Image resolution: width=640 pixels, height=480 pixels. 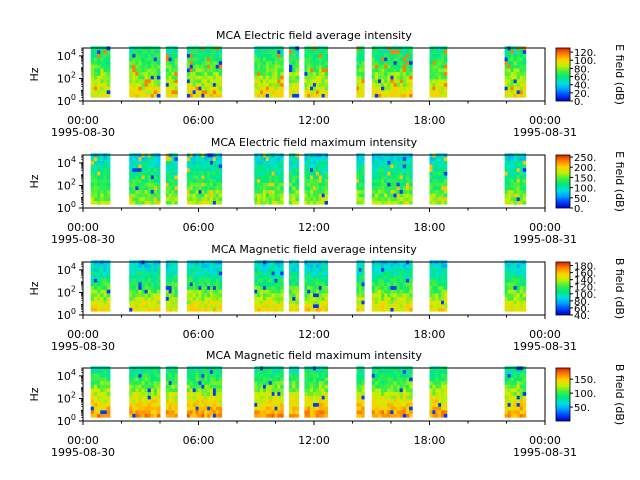 I want to click on colorbar-tick-label: 200., so click(x=585, y=168).